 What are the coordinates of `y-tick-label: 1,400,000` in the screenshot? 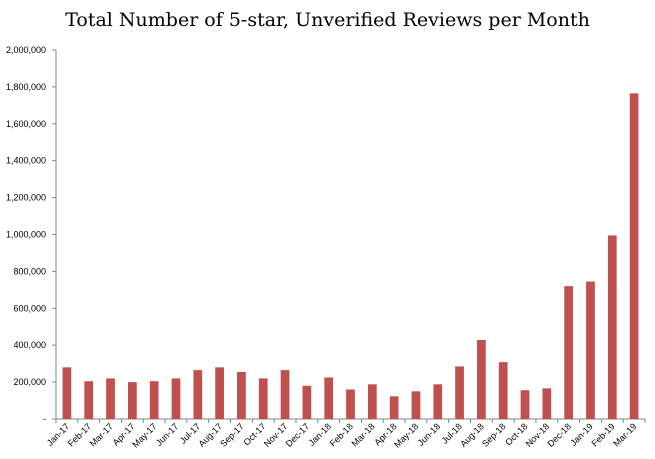 It's located at (26, 161).